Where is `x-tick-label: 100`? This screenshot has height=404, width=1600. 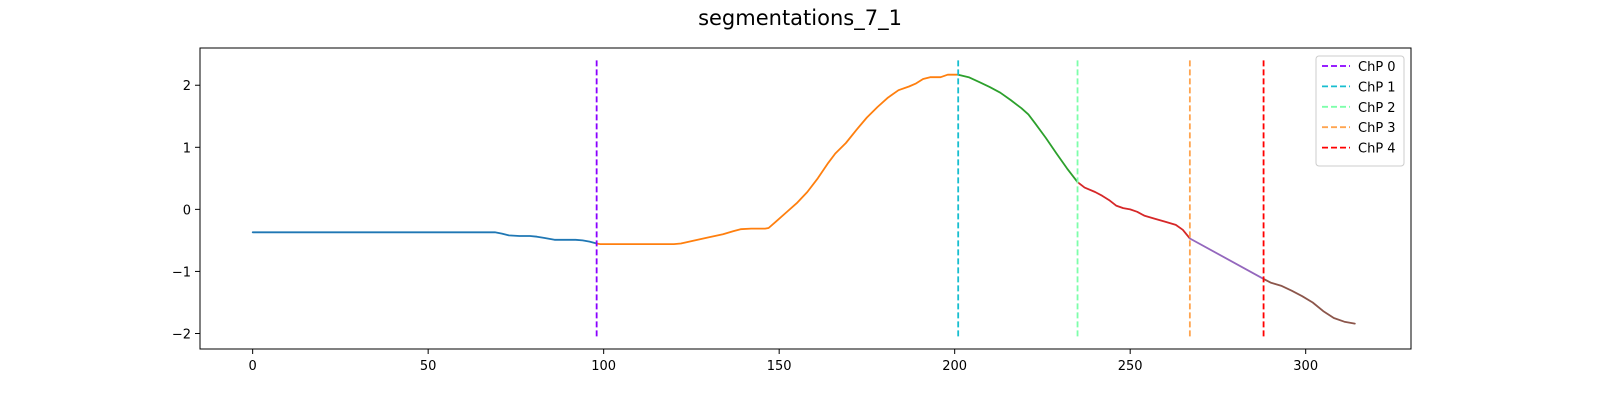
x-tick-label: 100 is located at coordinates (603, 366).